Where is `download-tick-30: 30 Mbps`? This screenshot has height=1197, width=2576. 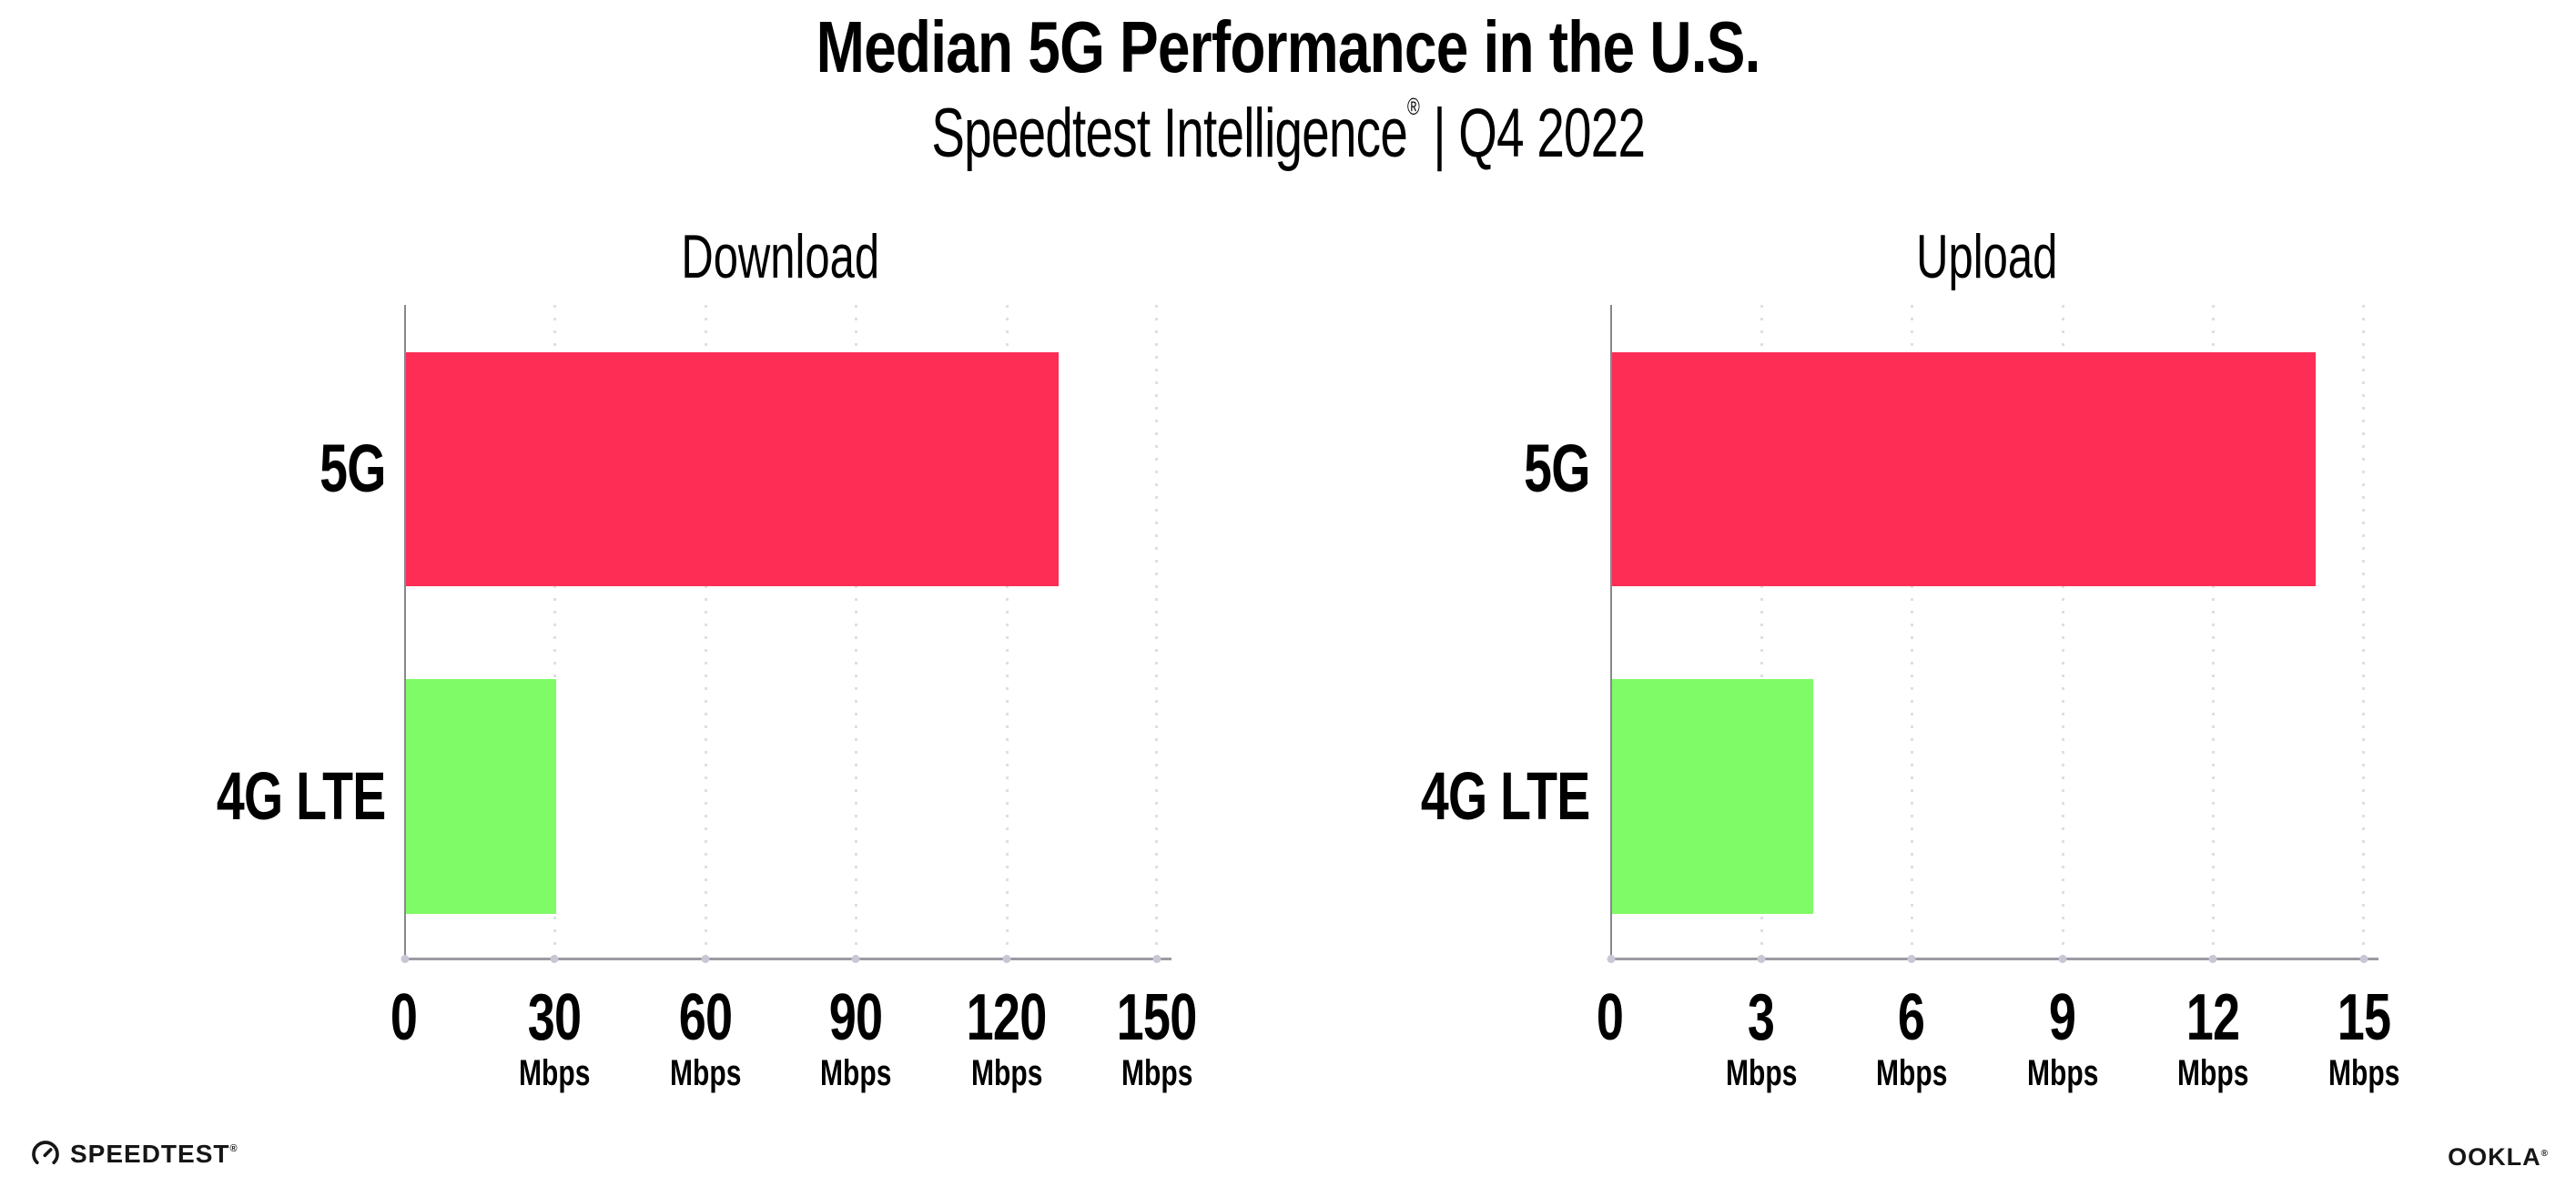 download-tick-30: 30 Mbps is located at coordinates (554, 1037).